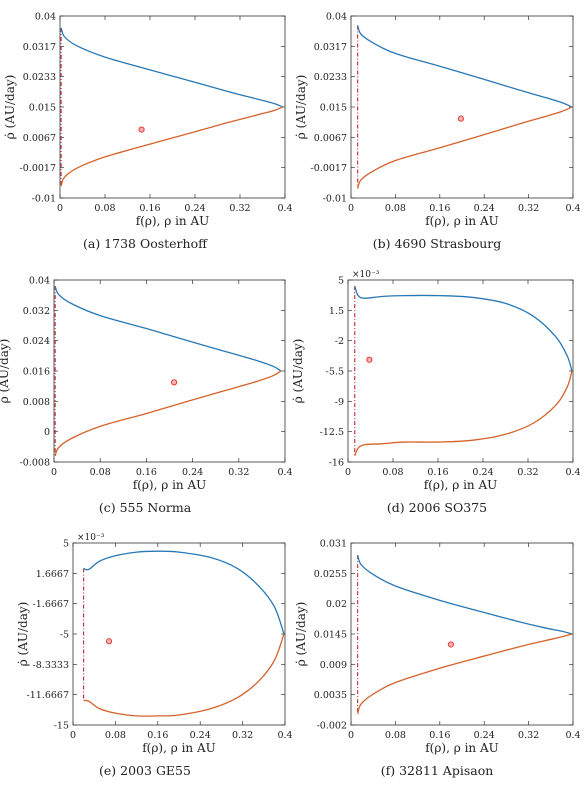 The width and height of the screenshot is (587, 789). I want to click on panel-caption: (b) 4690 Strasbourg, so click(437, 243).